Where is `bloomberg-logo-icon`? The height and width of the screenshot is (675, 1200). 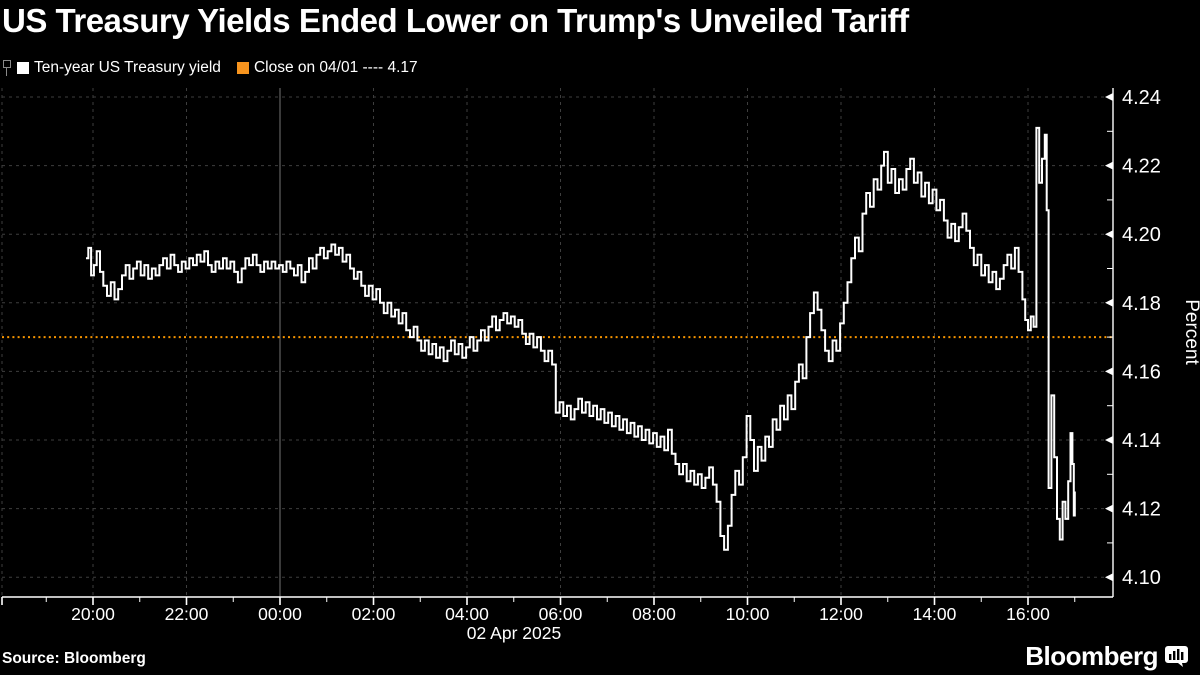
bloomberg-logo-icon is located at coordinates (1176, 656).